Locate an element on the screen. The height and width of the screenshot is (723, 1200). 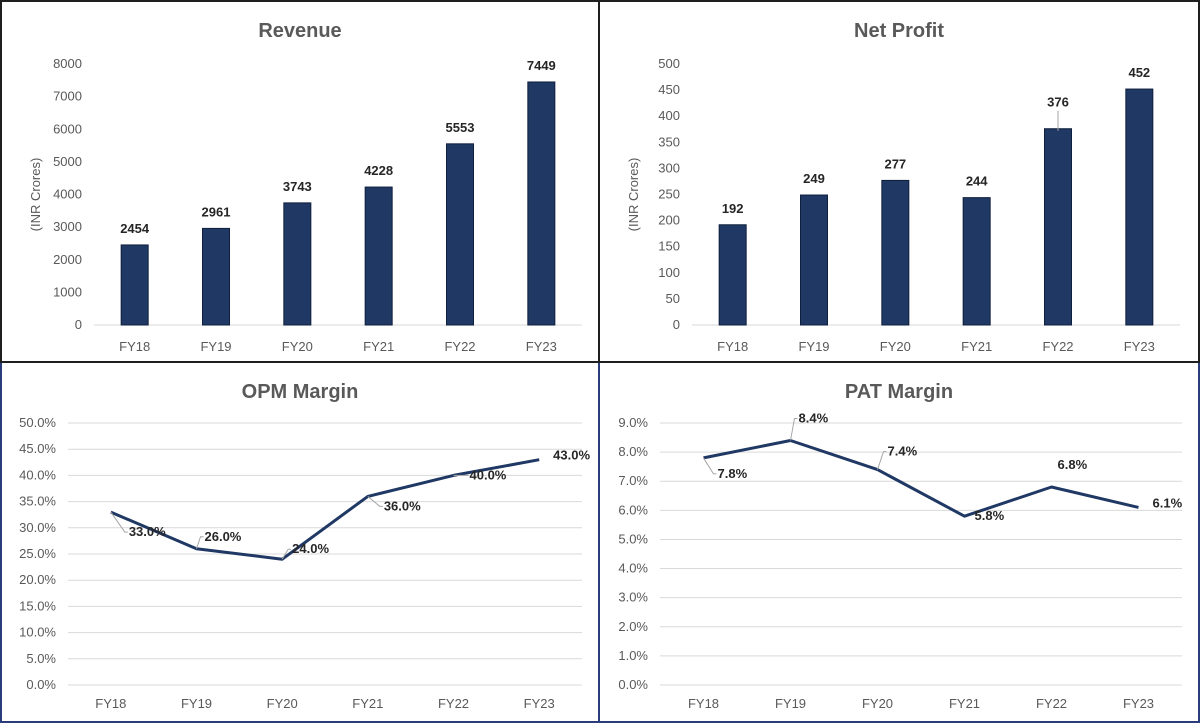
chart-title: OPM Margin is located at coordinates (300, 392).